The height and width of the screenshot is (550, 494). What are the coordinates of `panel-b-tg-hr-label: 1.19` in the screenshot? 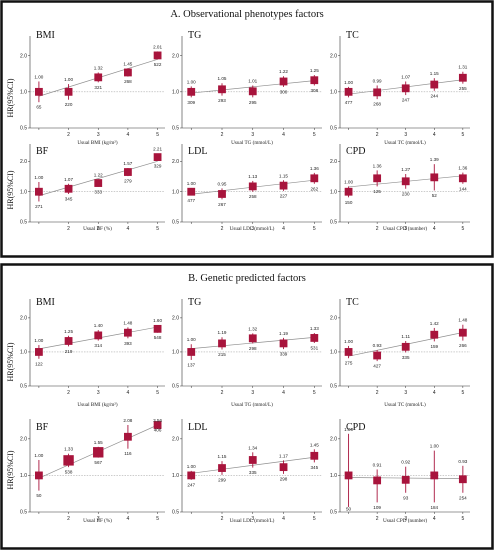 It's located at (283, 333).